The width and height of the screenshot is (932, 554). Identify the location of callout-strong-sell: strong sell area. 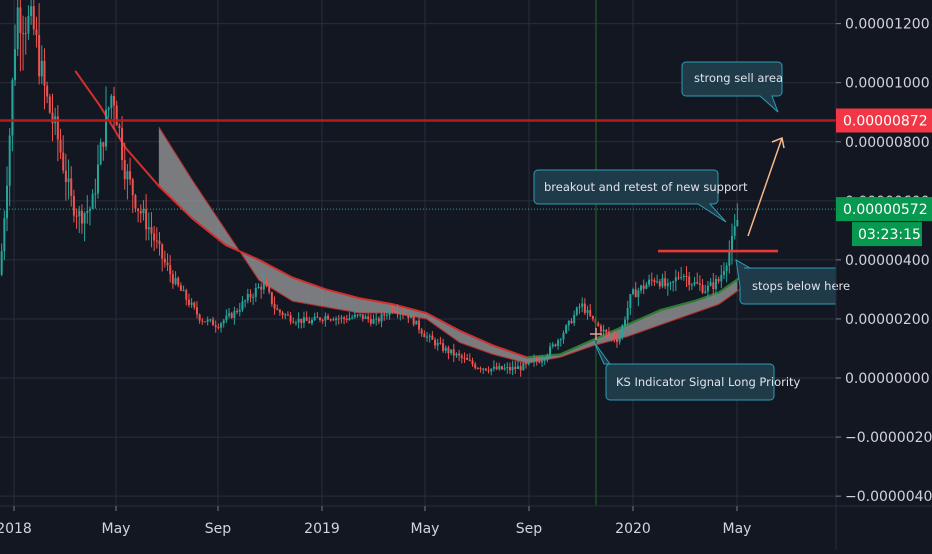
(732, 87).